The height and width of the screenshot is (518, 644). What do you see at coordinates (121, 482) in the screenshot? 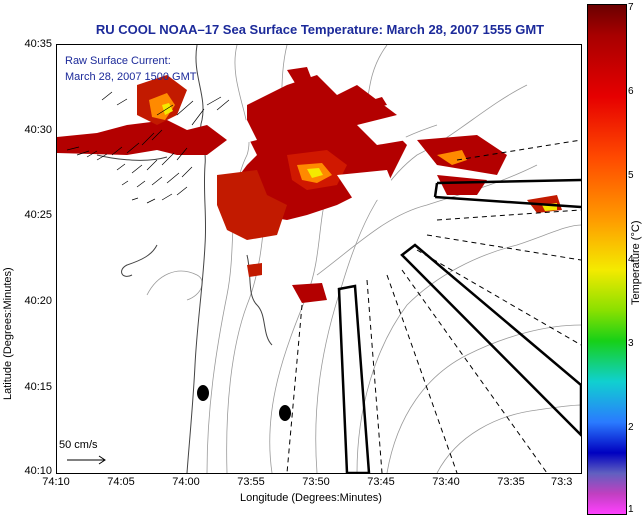
I see `x-tick: 74:05` at bounding box center [121, 482].